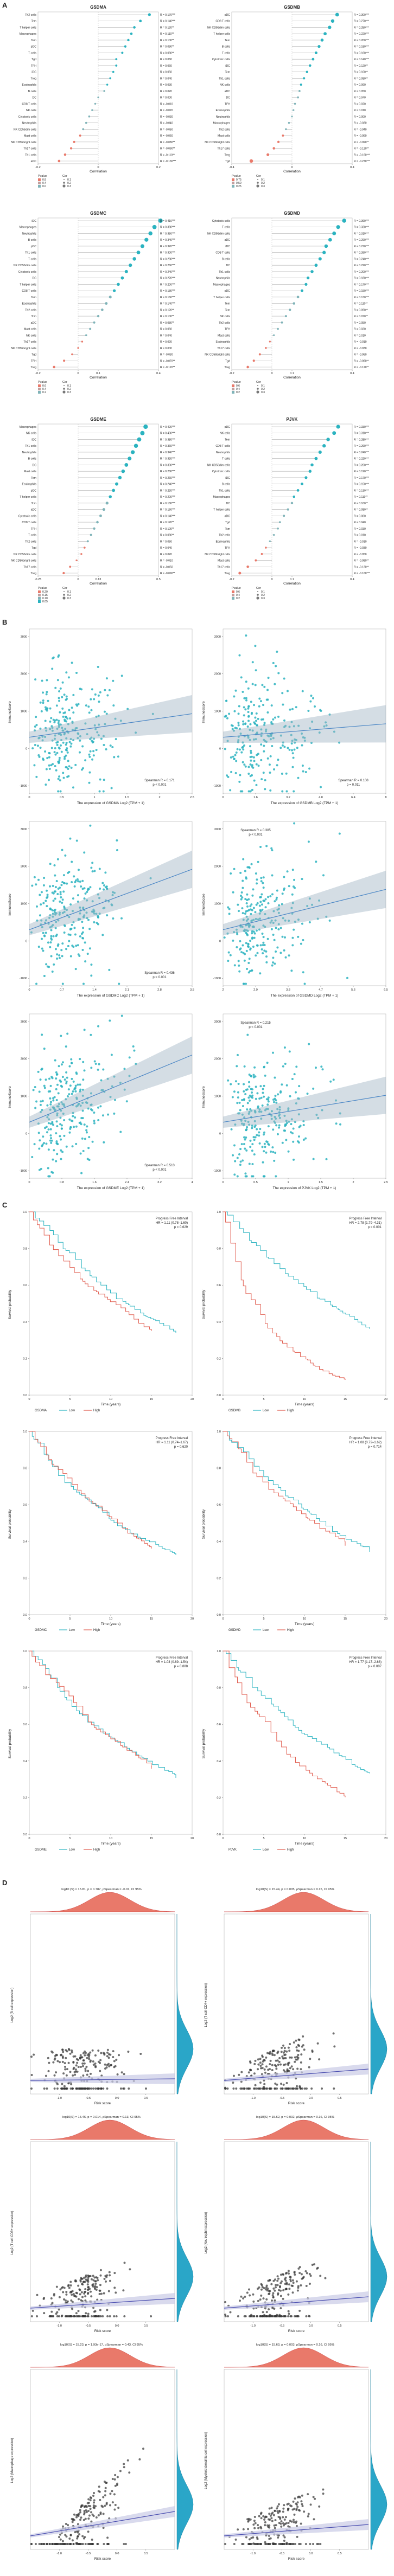  What do you see at coordinates (253, 2098) in the screenshot?
I see `x-tick-label-D2-0: -1.0` at bounding box center [253, 2098].